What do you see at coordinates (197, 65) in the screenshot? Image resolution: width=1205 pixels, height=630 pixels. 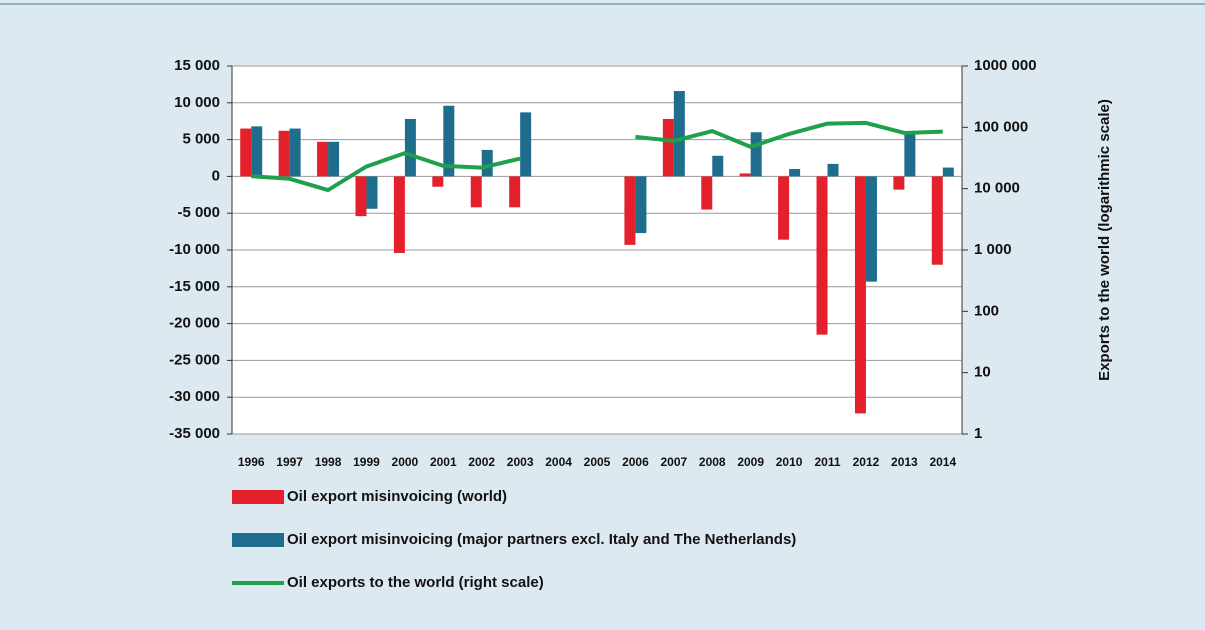 I see `y-tick-label: 15 000` at bounding box center [197, 65].